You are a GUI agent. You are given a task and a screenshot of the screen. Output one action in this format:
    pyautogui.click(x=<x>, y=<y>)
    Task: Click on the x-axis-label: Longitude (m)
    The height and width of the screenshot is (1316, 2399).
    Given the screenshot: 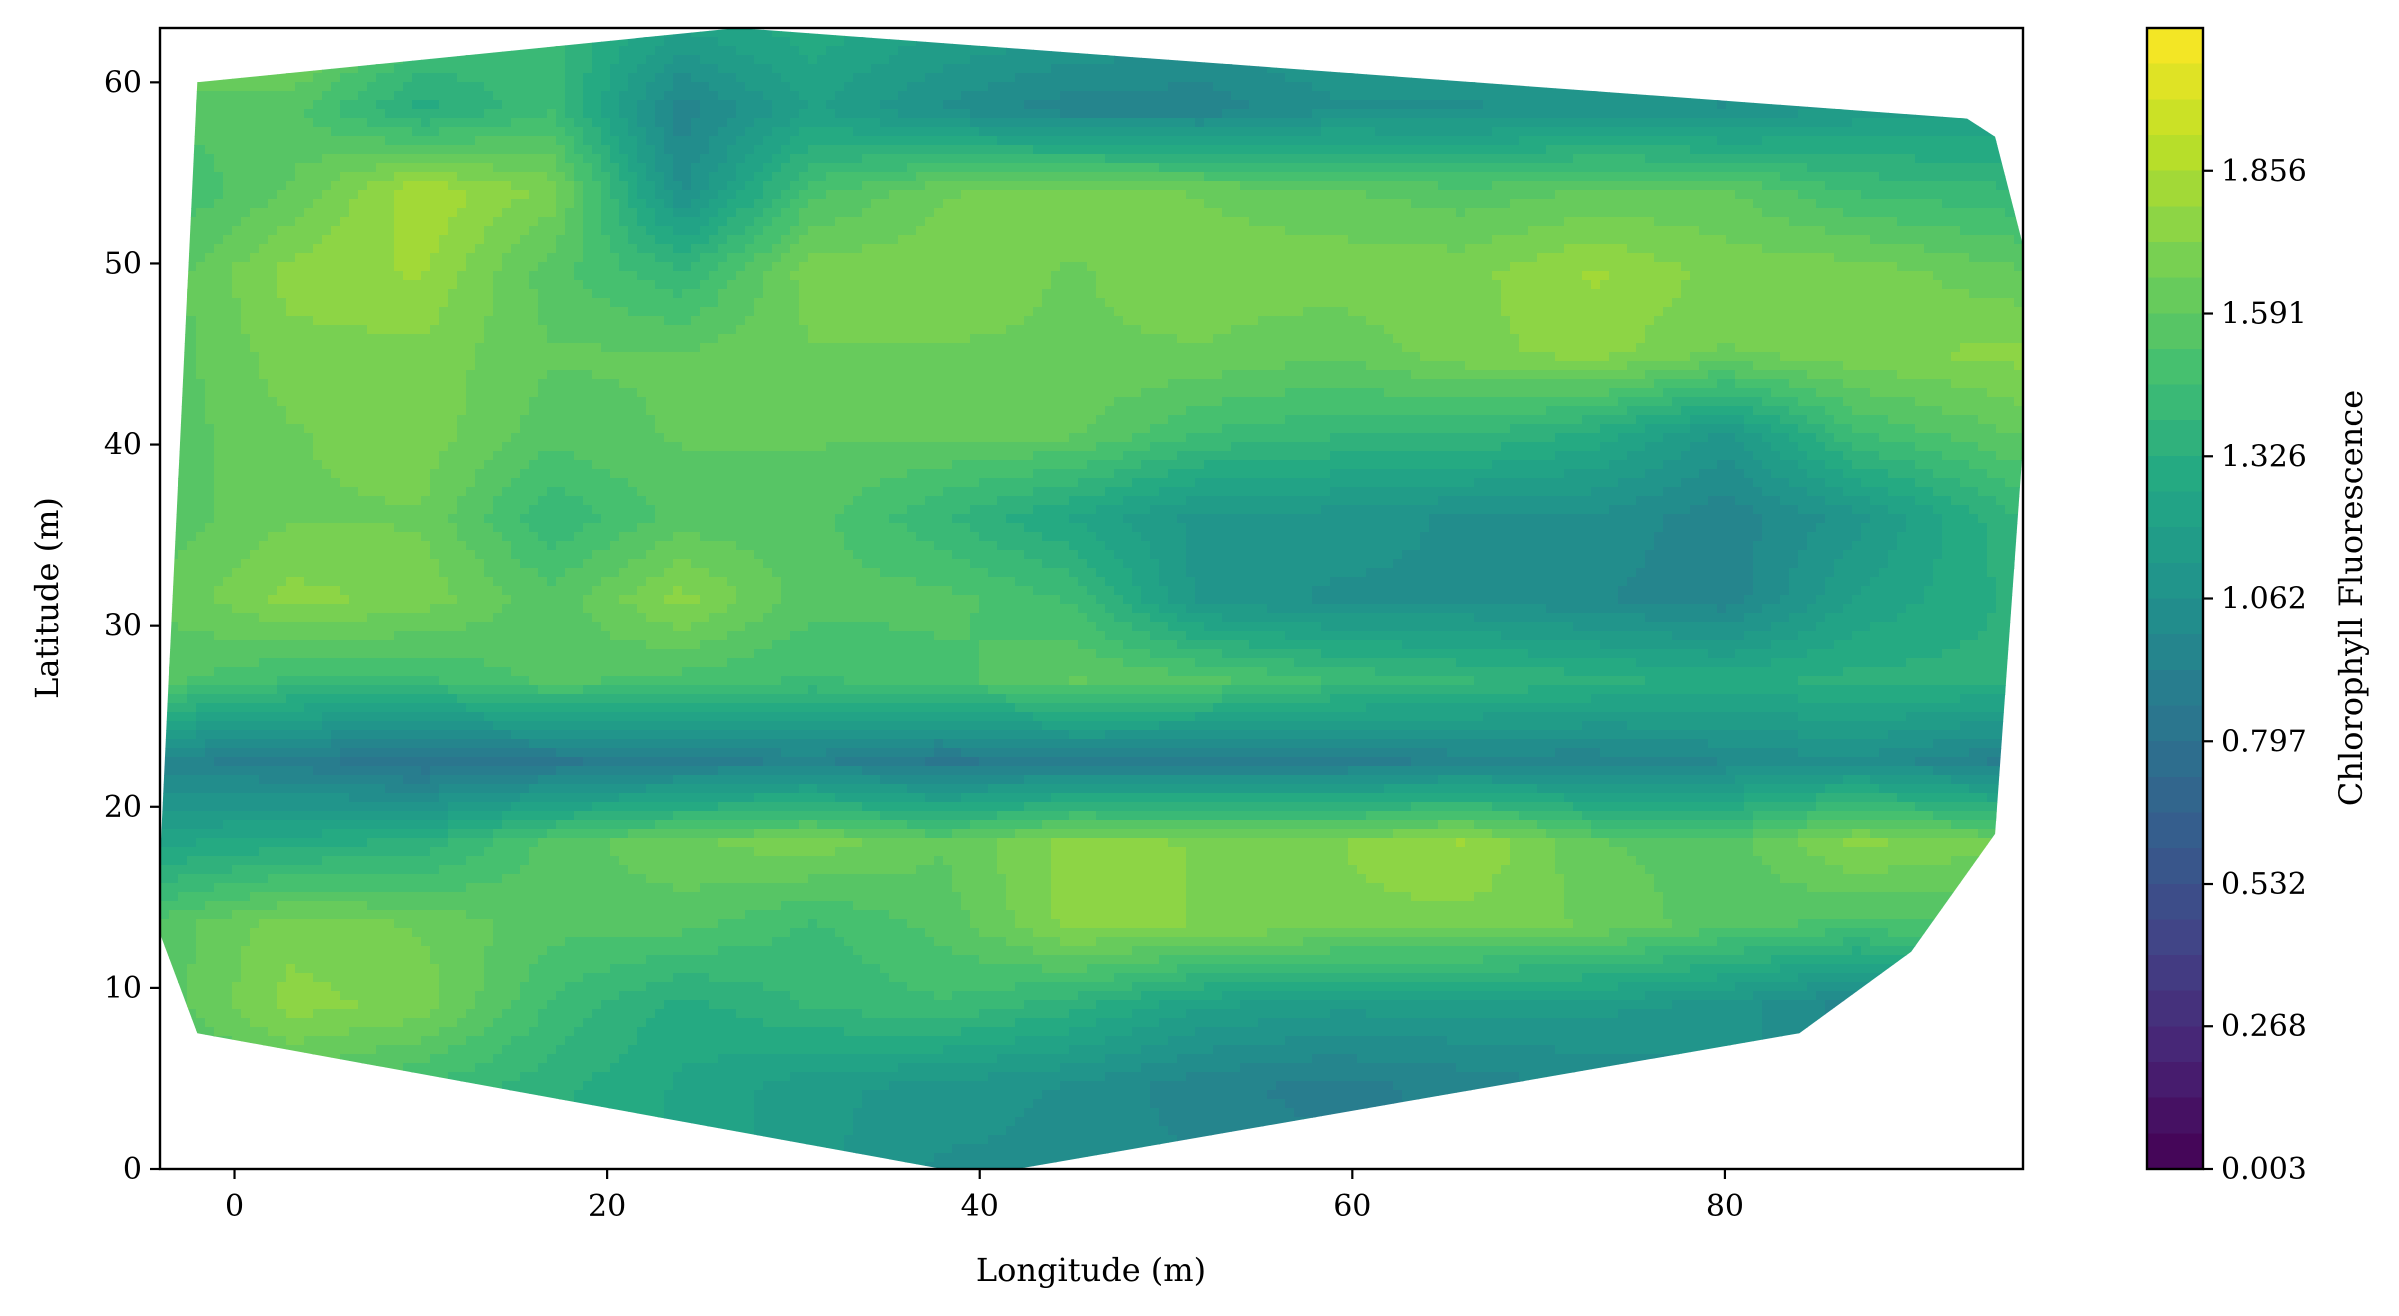 What is the action you would take?
    pyautogui.click(x=1091, y=1270)
    